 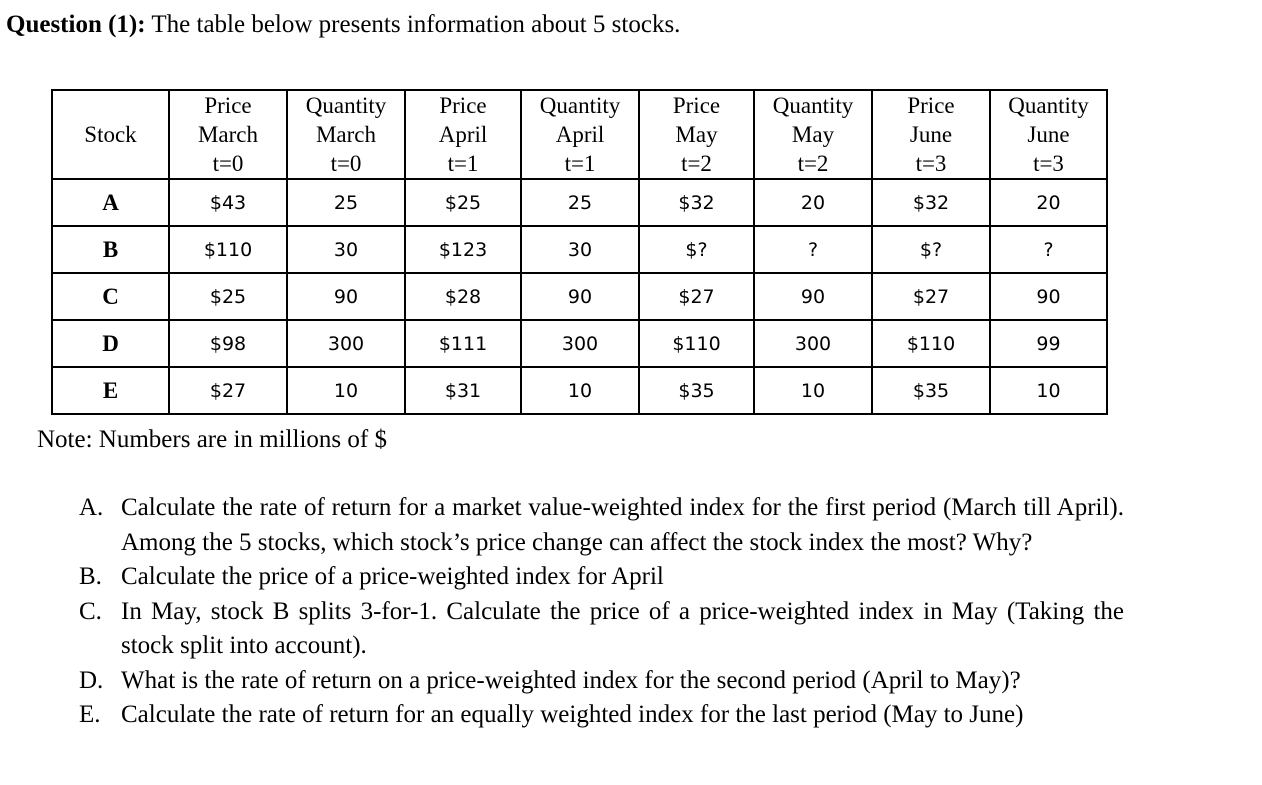 I want to click on cell-quantity-june: 10, so click(x=1048, y=390).